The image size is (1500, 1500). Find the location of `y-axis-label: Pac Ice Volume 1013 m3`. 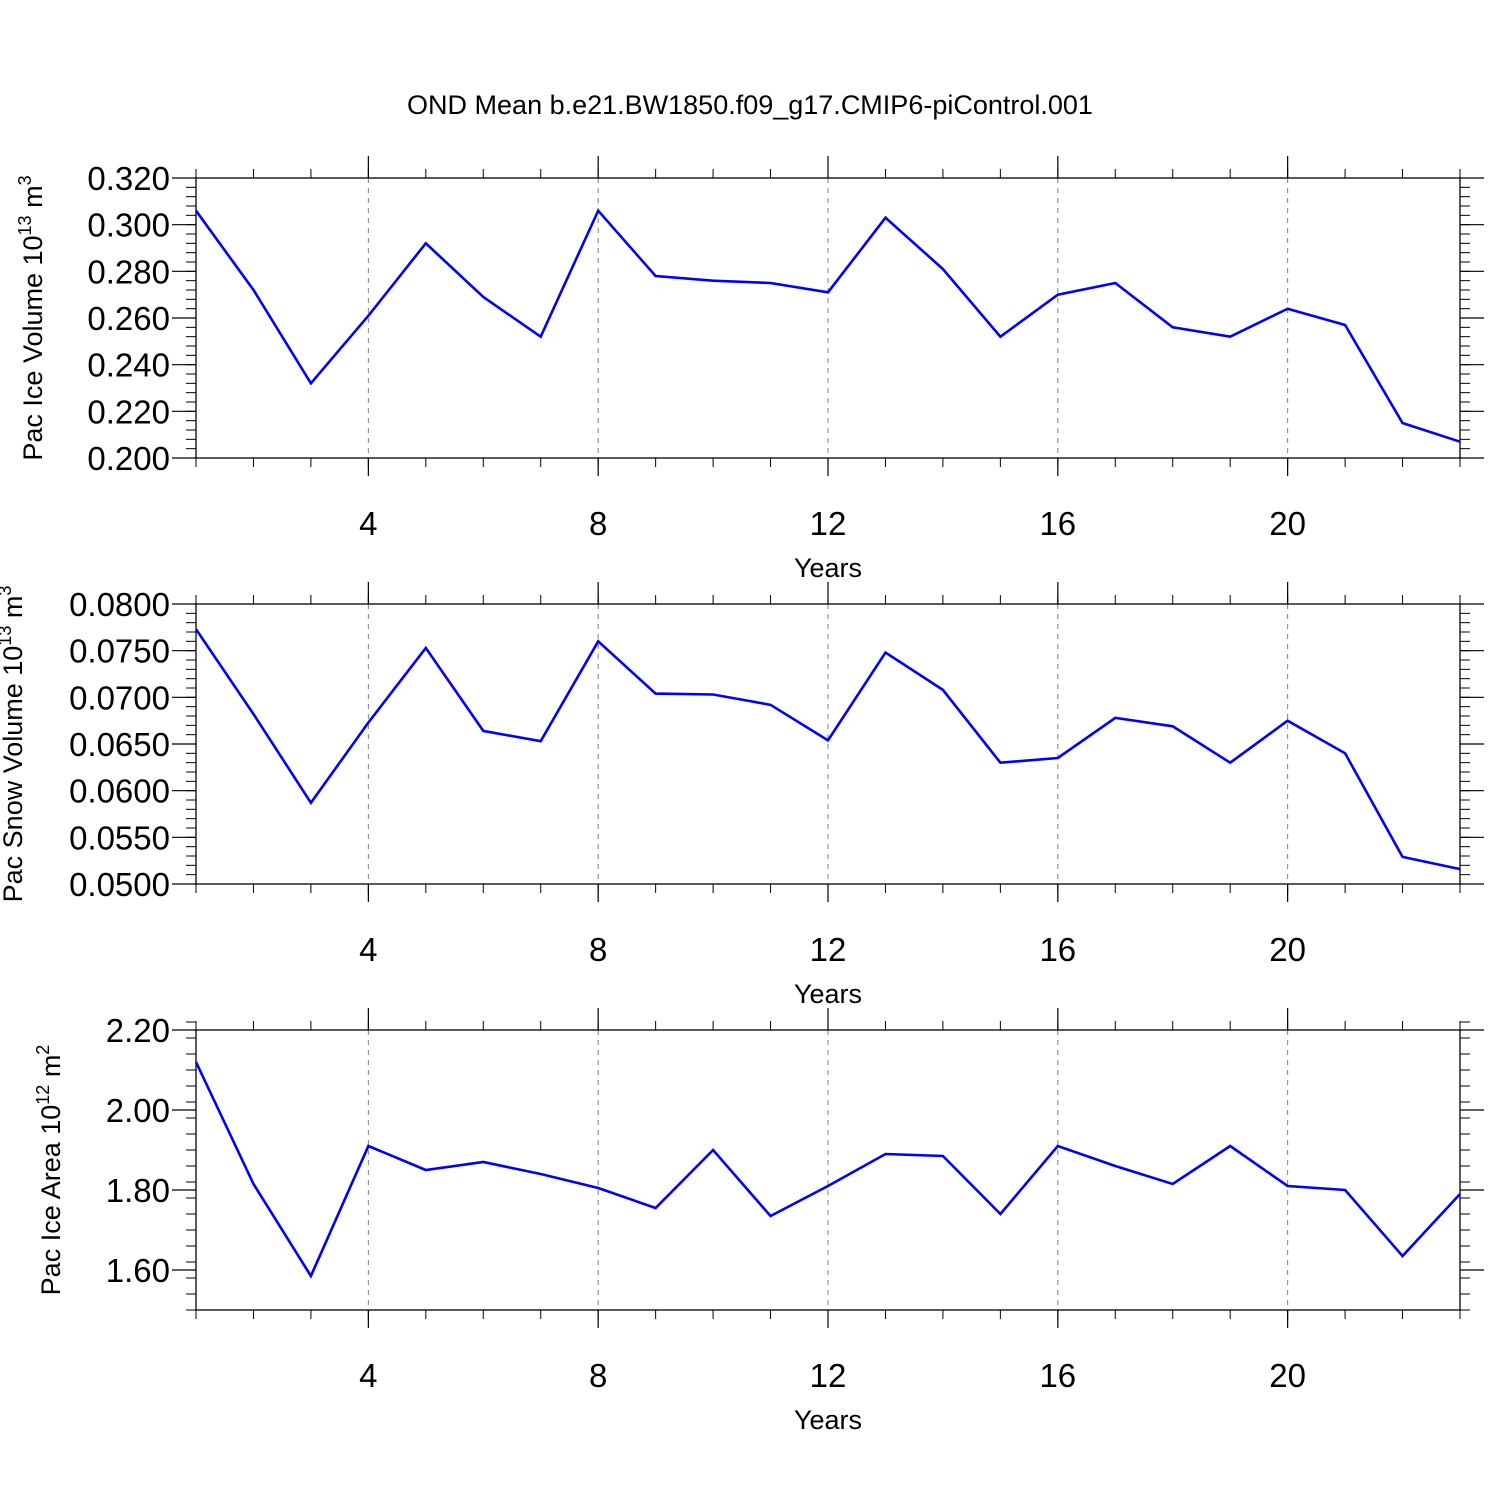

y-axis-label: Pac Ice Volume 1013 m3 is located at coordinates (31, 317).